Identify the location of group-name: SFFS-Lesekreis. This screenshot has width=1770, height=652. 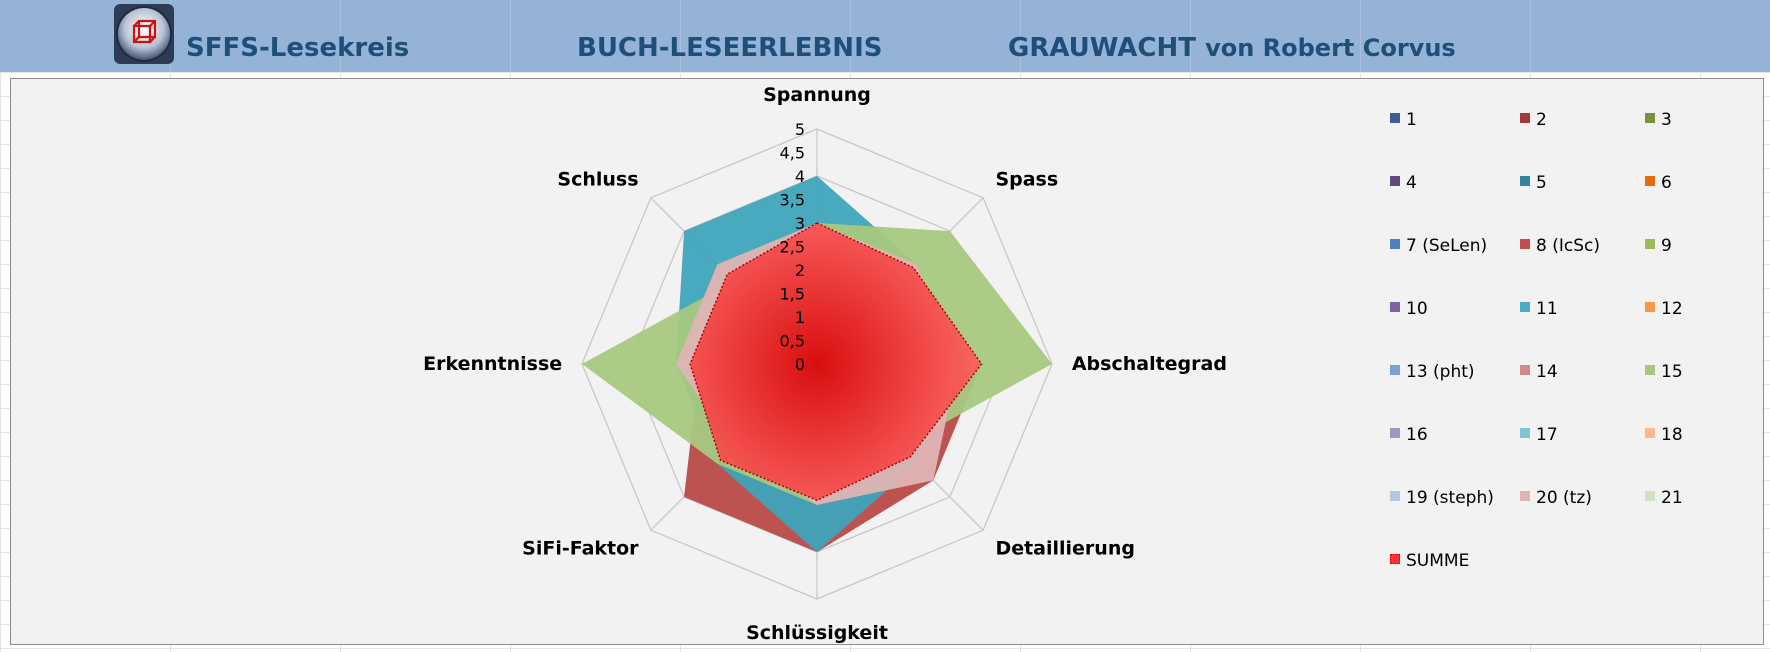
(298, 48).